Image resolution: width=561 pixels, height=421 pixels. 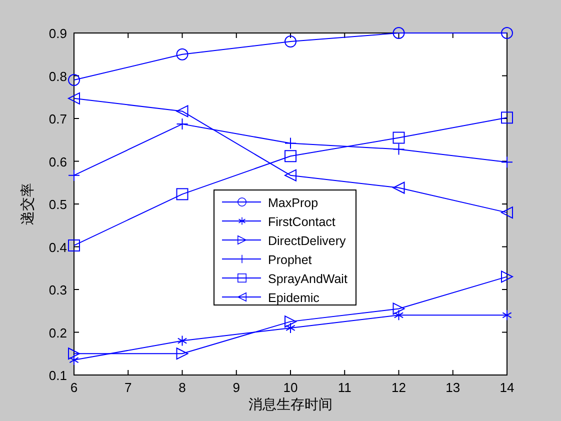 I want to click on x-tick-label: 13, so click(x=453, y=387).